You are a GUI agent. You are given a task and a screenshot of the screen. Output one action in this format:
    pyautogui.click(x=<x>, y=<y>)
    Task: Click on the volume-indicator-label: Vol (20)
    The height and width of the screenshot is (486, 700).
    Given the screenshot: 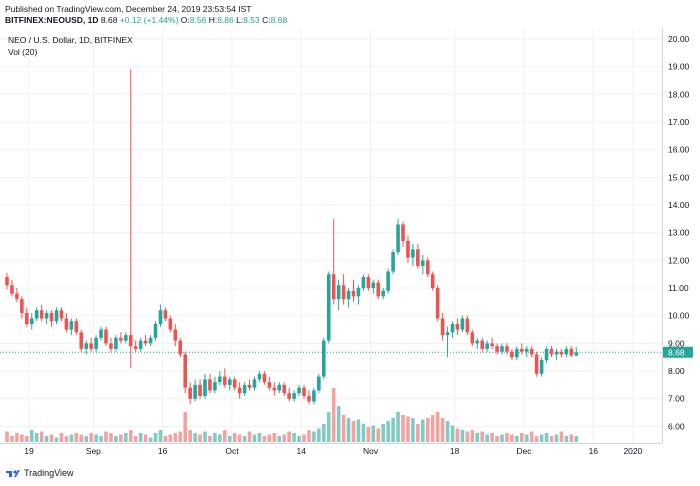 What is the action you would take?
    pyautogui.click(x=23, y=52)
    